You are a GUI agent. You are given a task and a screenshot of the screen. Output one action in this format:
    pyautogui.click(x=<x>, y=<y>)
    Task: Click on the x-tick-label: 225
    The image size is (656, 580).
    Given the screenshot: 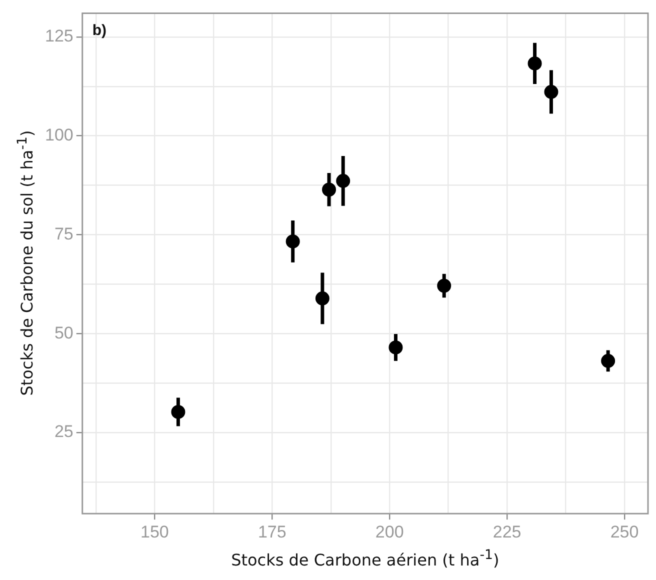 What is the action you would take?
    pyautogui.click(x=507, y=532)
    